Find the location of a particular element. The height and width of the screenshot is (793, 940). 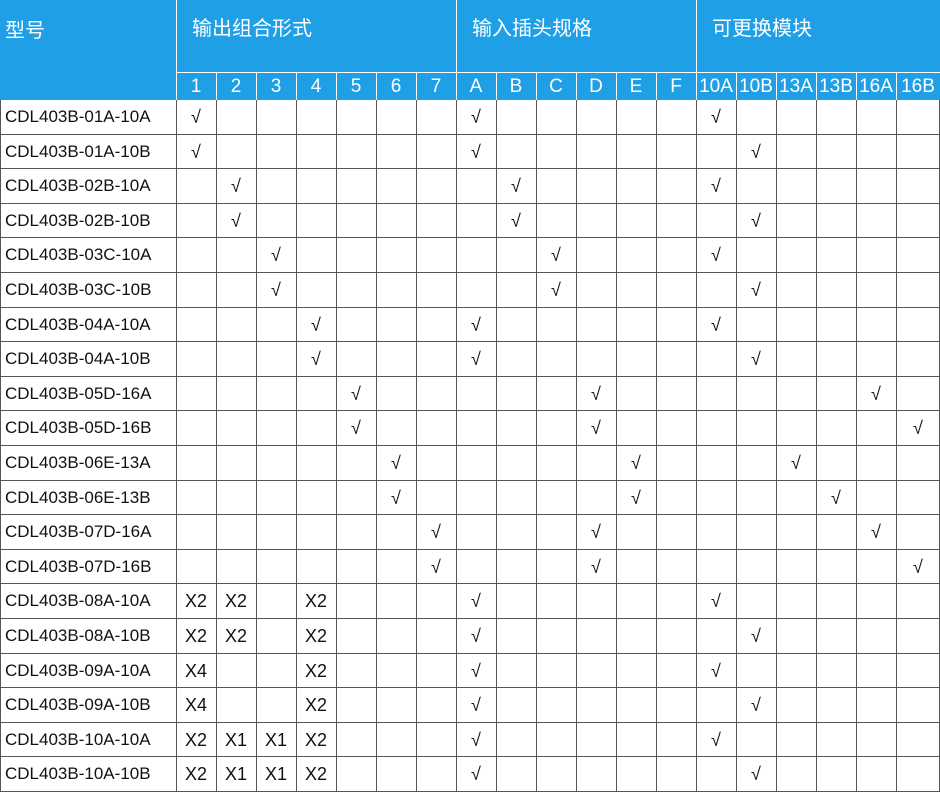

column-label: 10A is located at coordinates (716, 86).